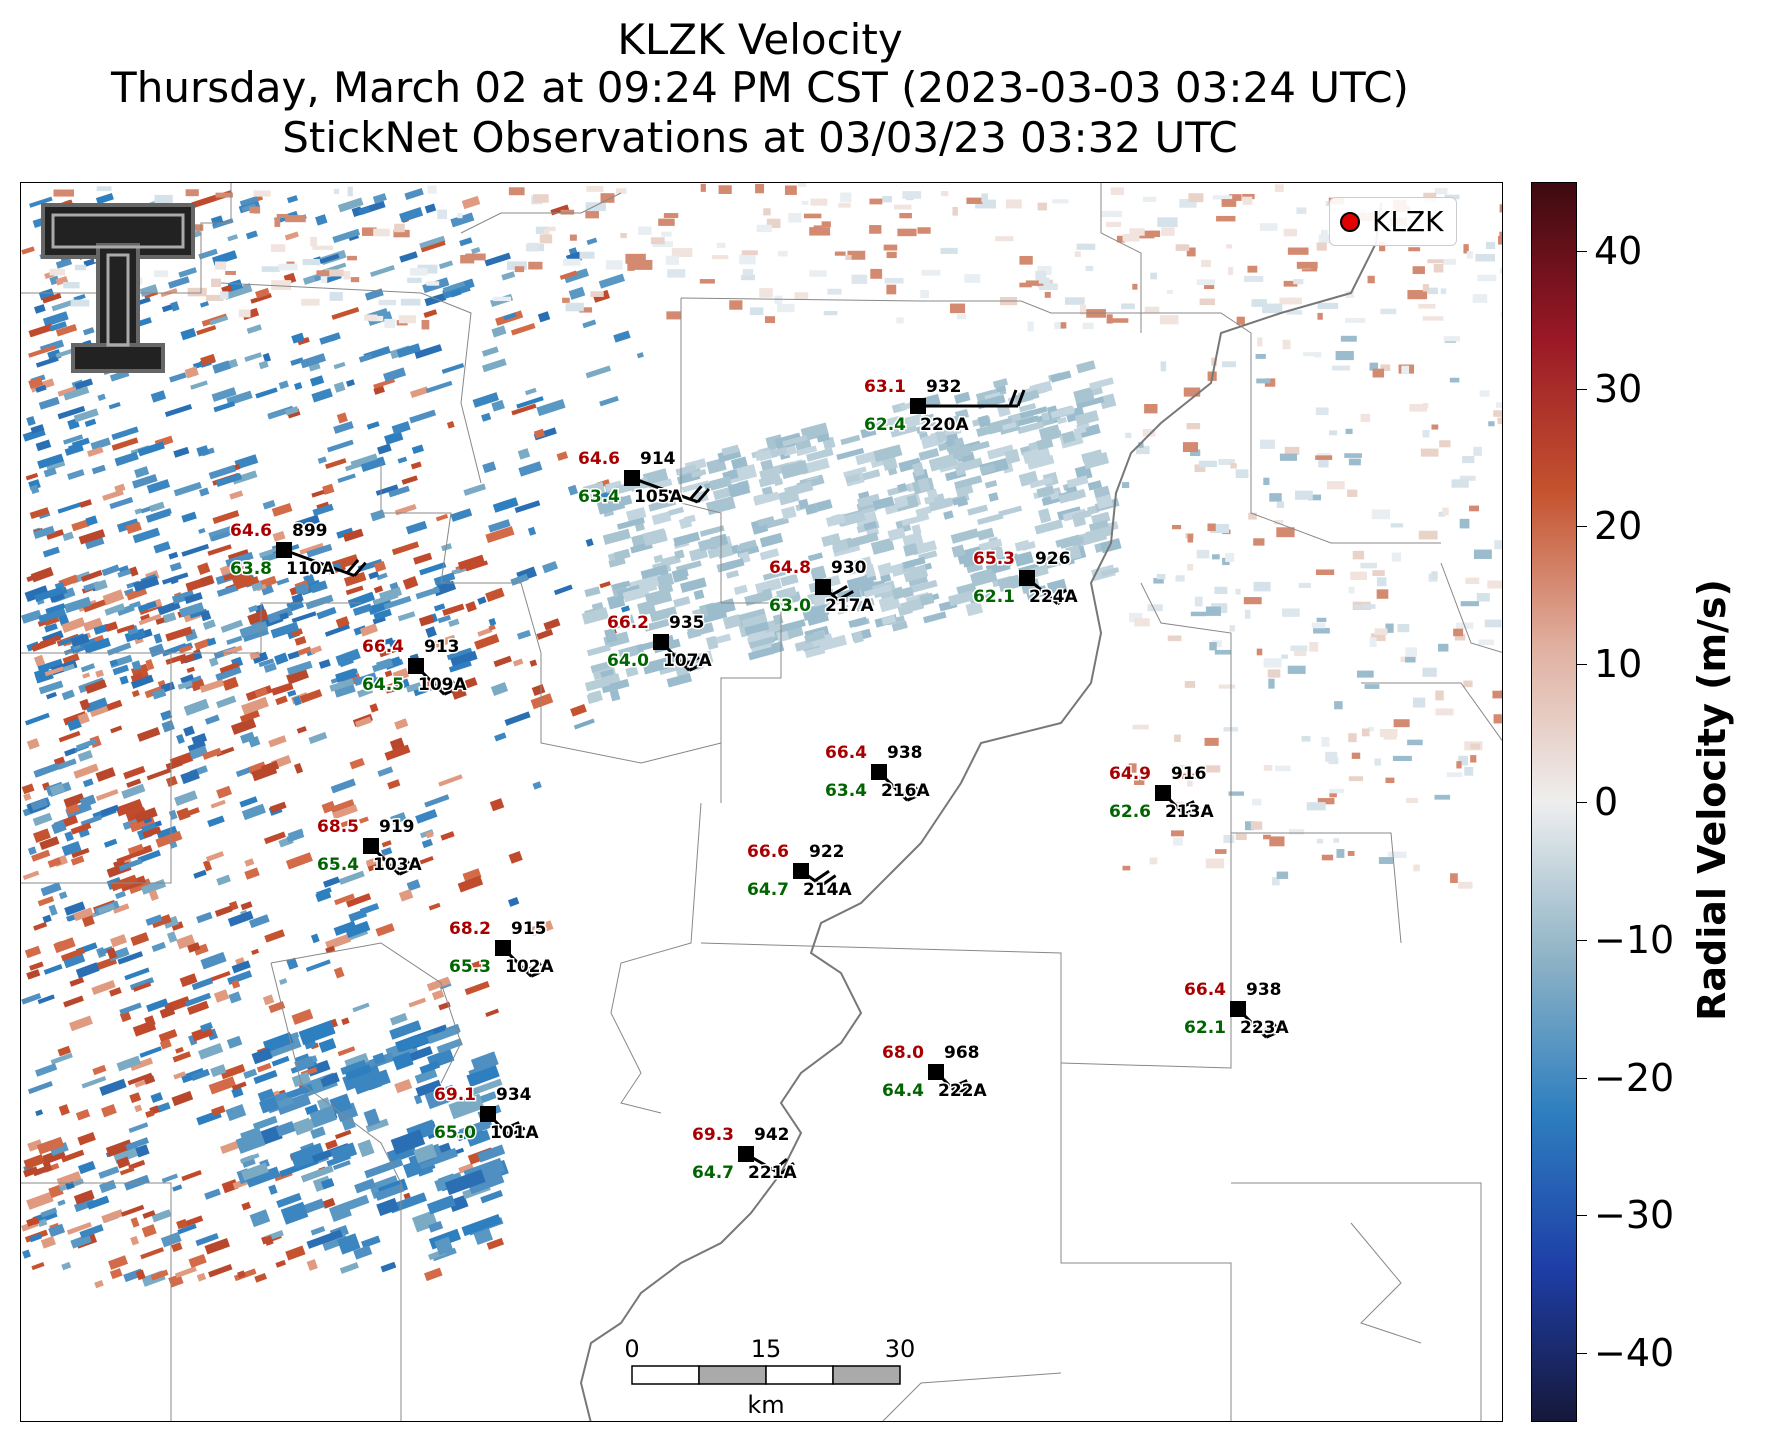 This screenshot has height=1438, width=1773. What do you see at coordinates (310, 569) in the screenshot?
I see `station-probe-id: 110A` at bounding box center [310, 569].